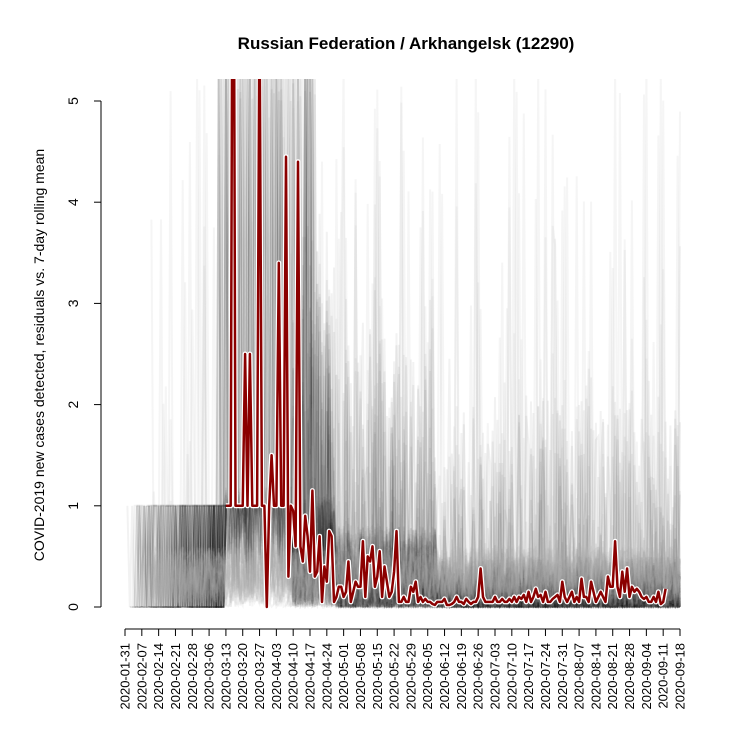 The image size is (750, 750). Describe the element at coordinates (141, 676) in the screenshot. I see `x-tick-label: 2020-02-07` at that location.